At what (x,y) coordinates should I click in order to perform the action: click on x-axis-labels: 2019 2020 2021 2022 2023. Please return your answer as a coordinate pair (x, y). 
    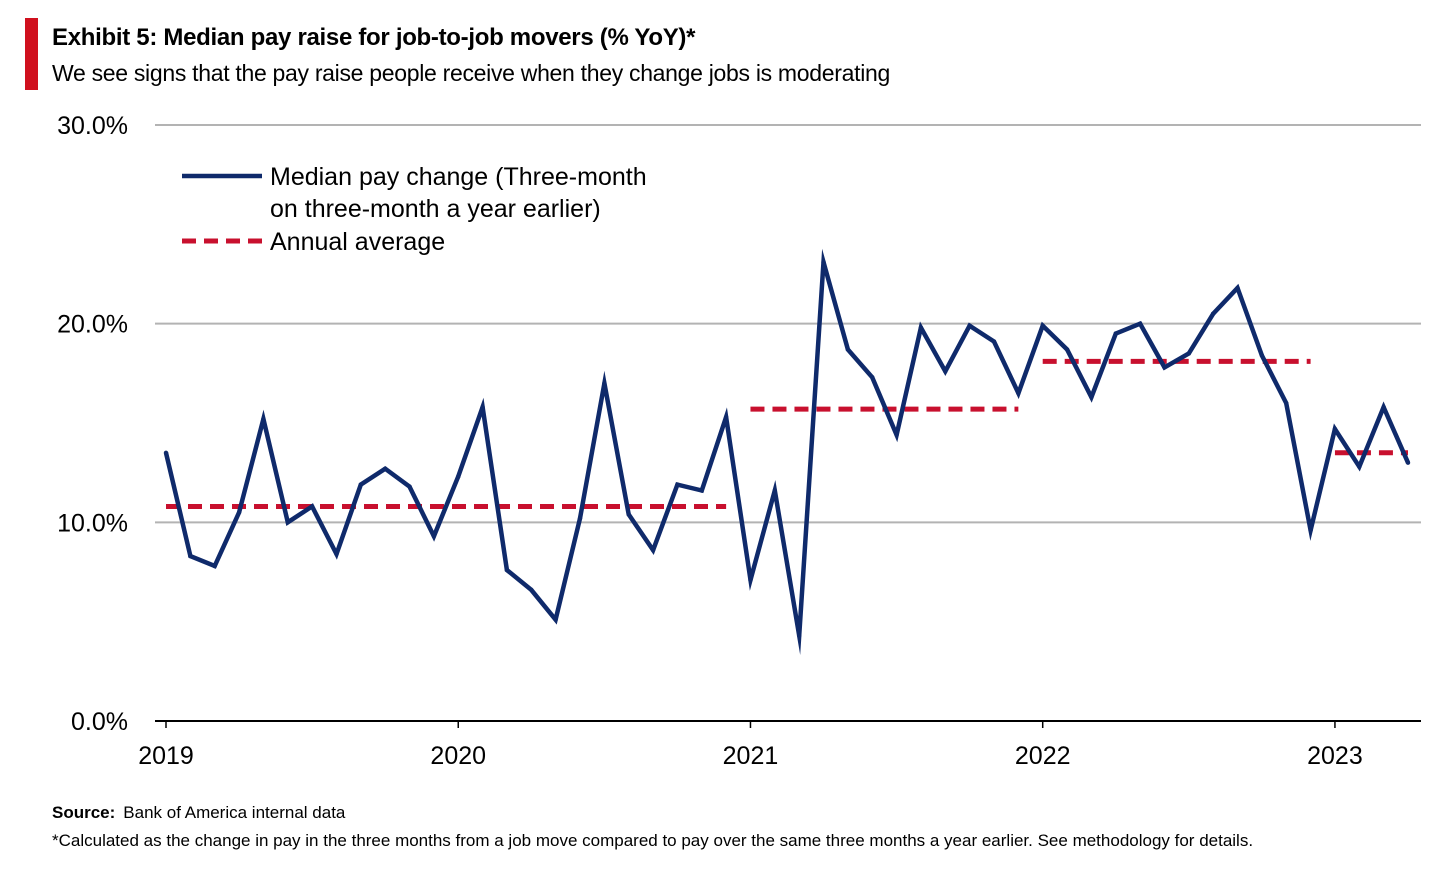
    Looking at the image, I should click on (750, 745).